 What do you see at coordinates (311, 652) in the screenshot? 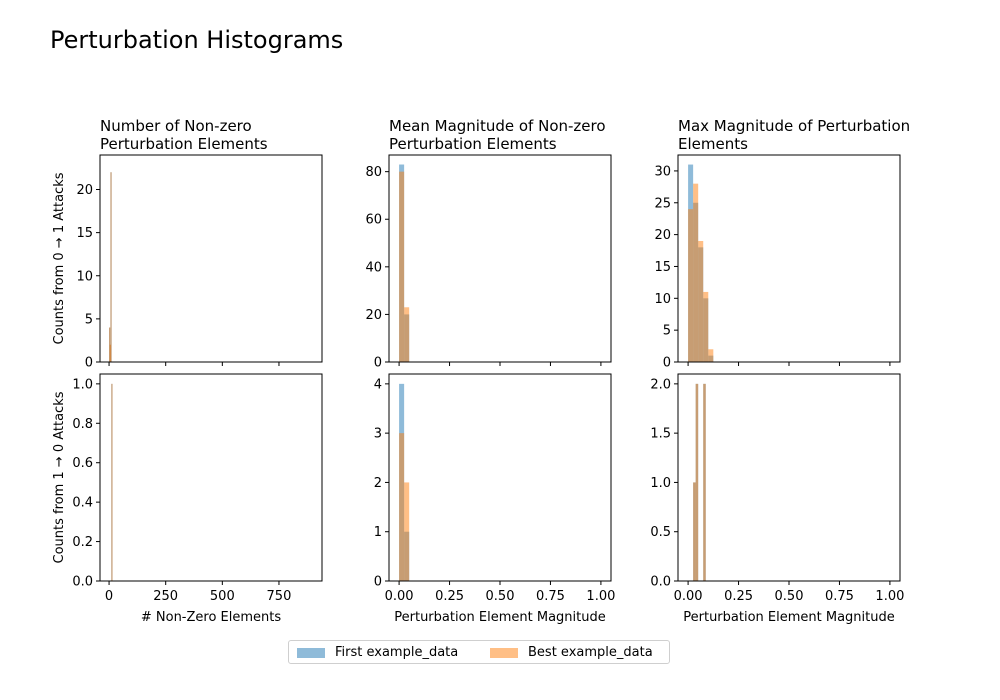
I see `legend-swatch-first` at bounding box center [311, 652].